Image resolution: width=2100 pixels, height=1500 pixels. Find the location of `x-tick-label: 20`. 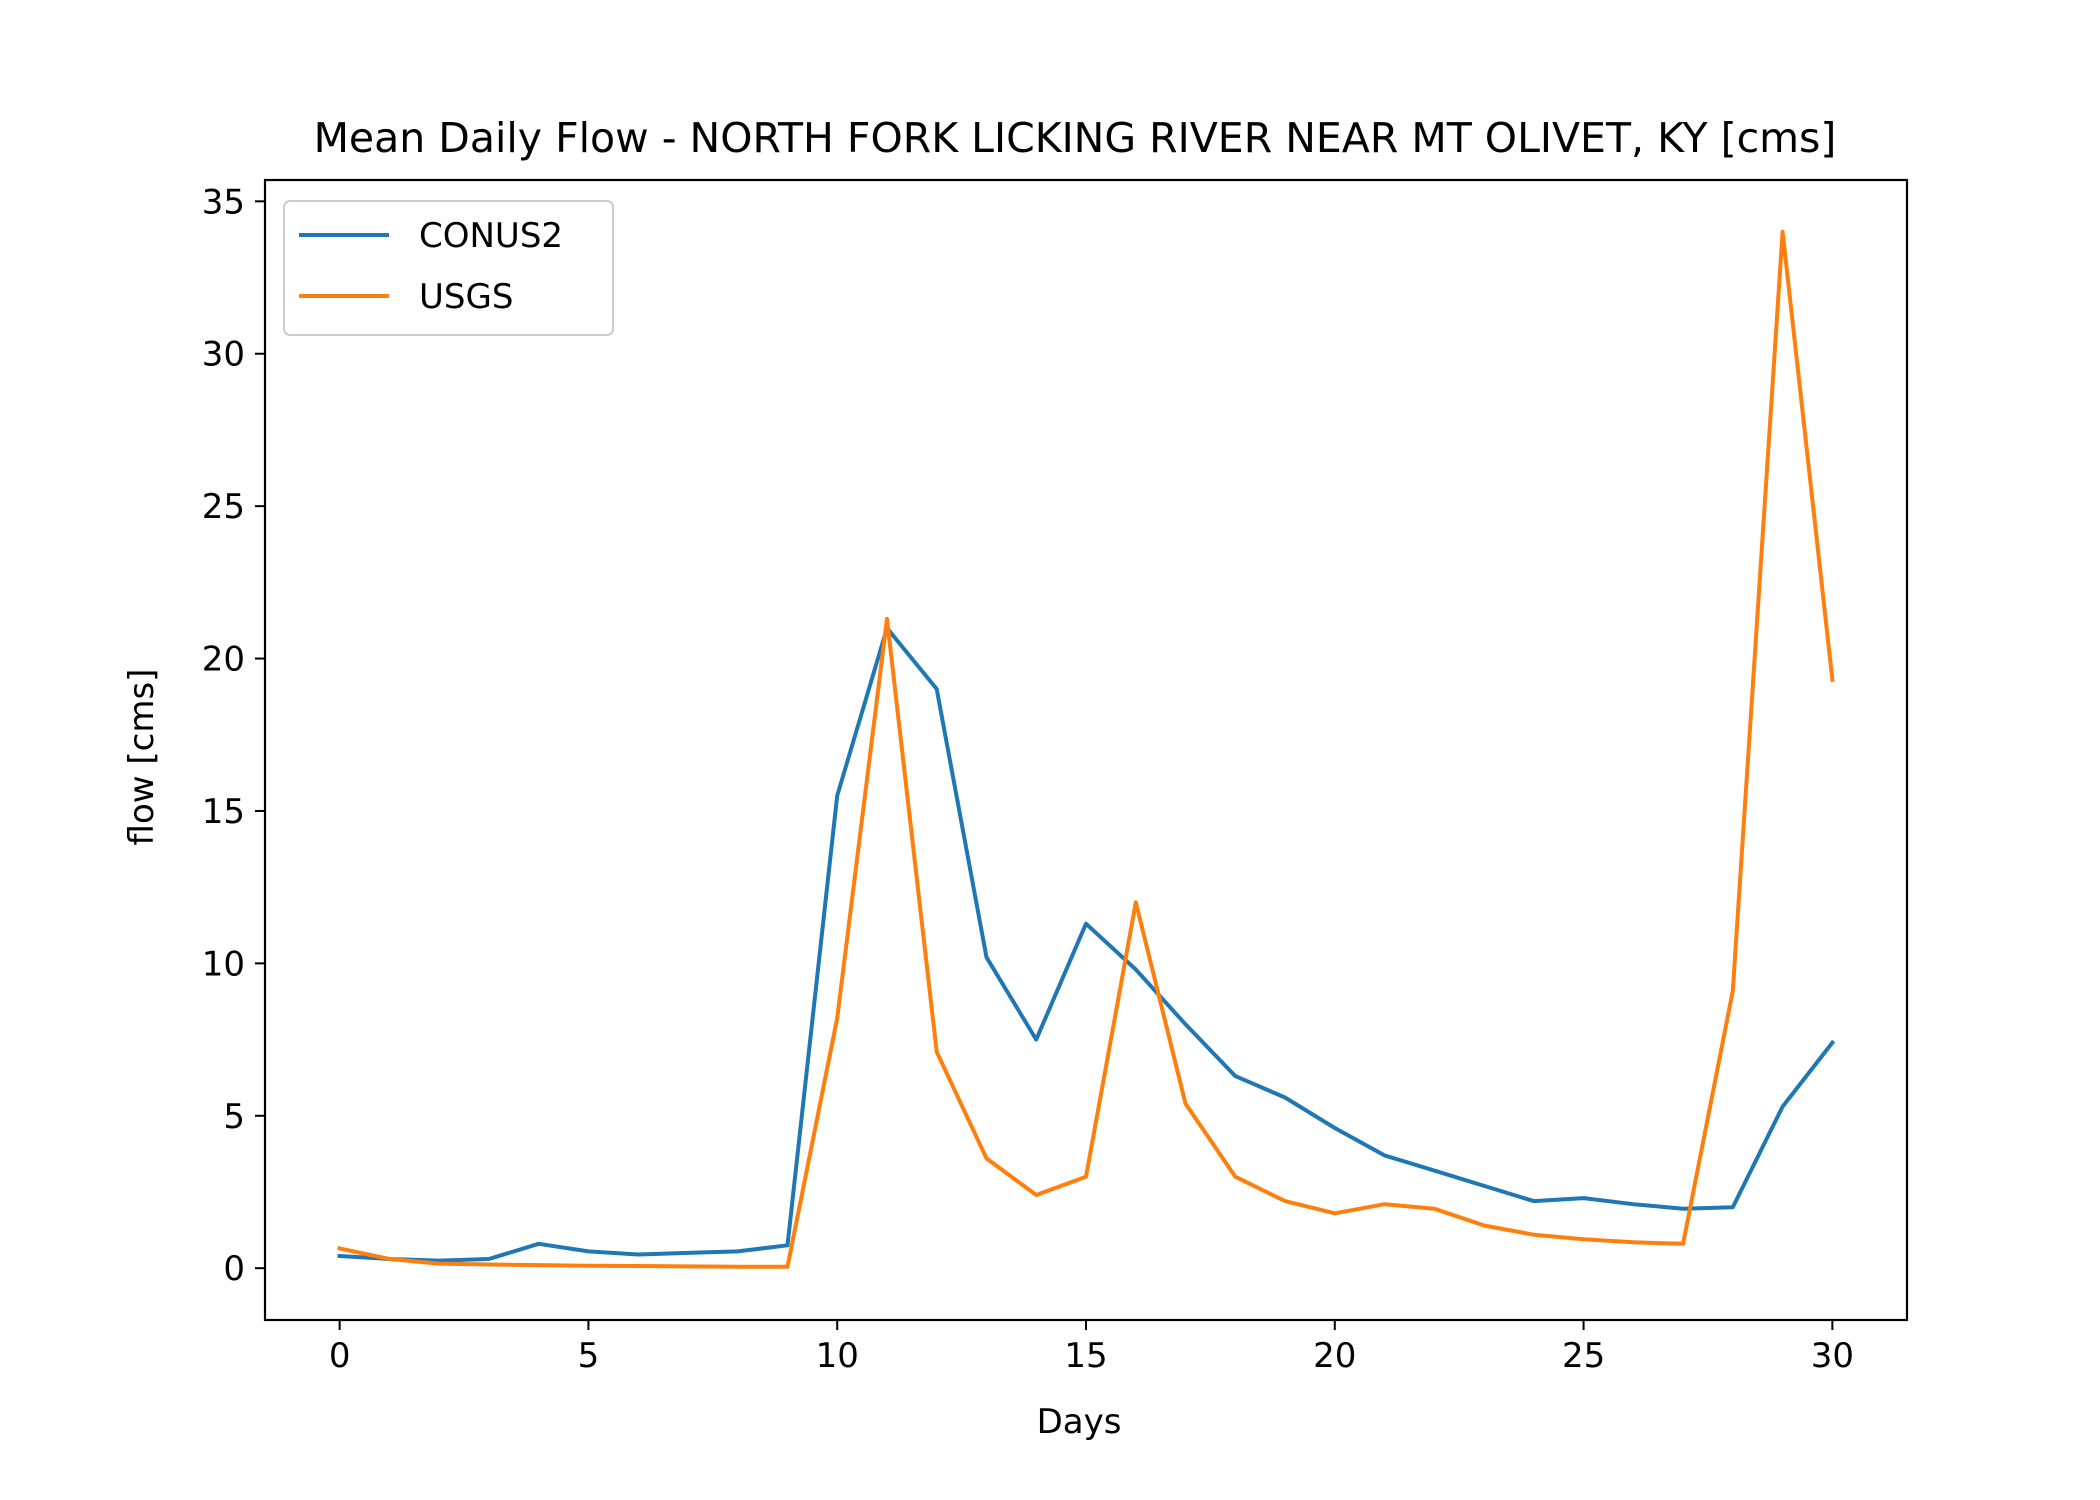

x-tick-label: 20 is located at coordinates (1334, 1356).